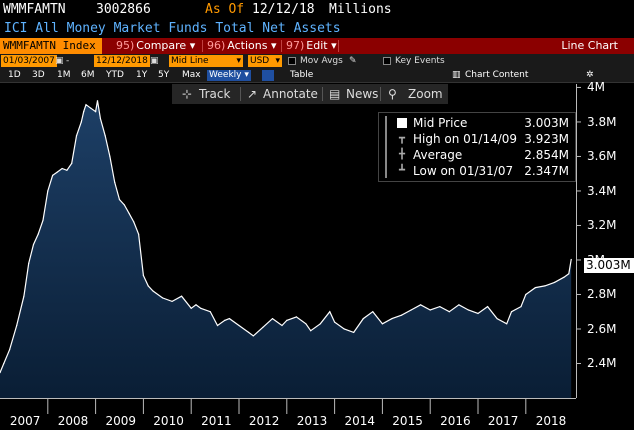  What do you see at coordinates (281, 46) in the screenshot?
I see `toolbar-divider` at bounding box center [281, 46].